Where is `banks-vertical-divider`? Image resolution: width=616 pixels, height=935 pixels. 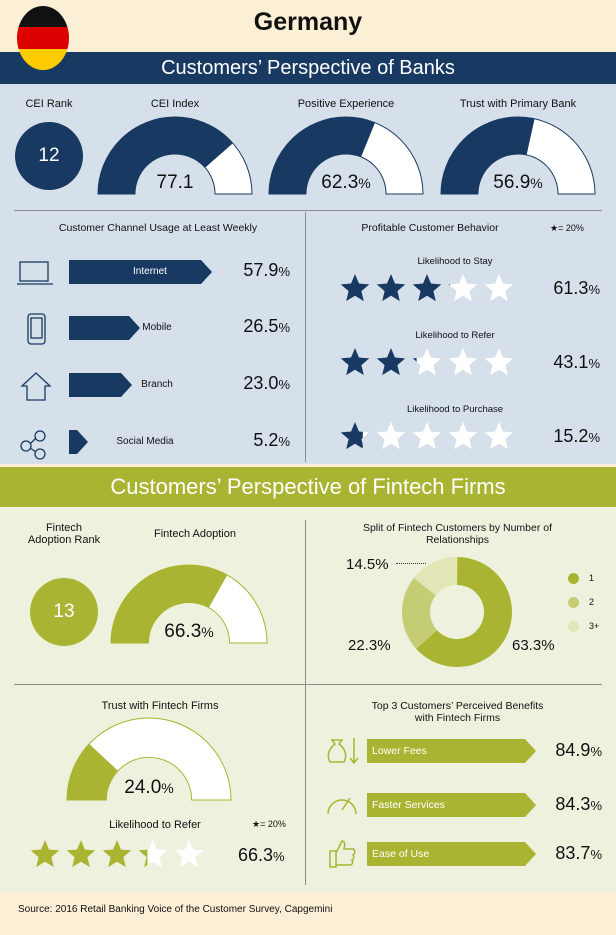 banks-vertical-divider is located at coordinates (305, 337).